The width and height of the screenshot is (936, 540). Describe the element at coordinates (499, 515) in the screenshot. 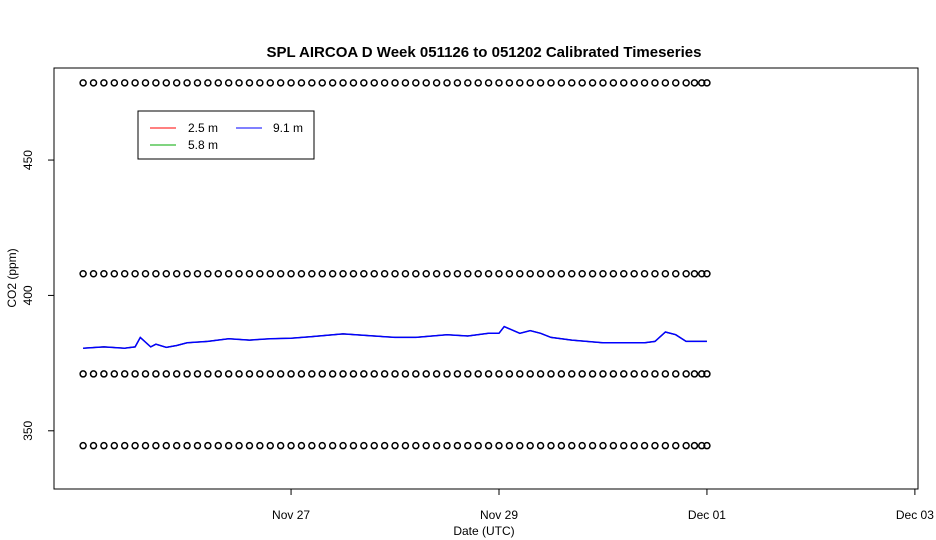

I see `x-tick-label-1: Nov 29` at that location.